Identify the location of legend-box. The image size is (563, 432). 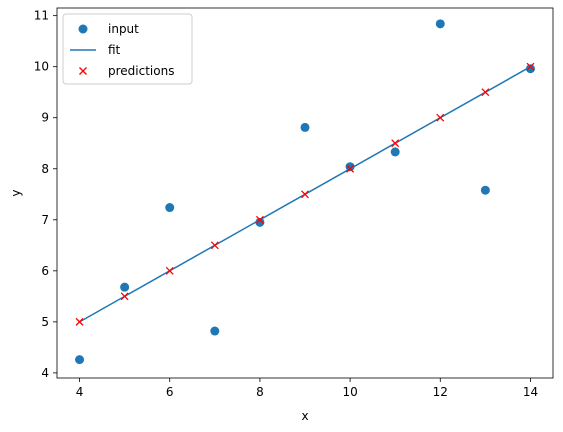
(127, 49).